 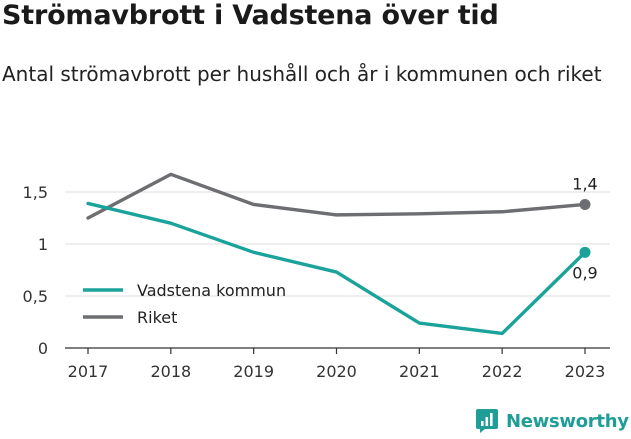 What do you see at coordinates (585, 371) in the screenshot?
I see `x-tick-label: 2023` at bounding box center [585, 371].